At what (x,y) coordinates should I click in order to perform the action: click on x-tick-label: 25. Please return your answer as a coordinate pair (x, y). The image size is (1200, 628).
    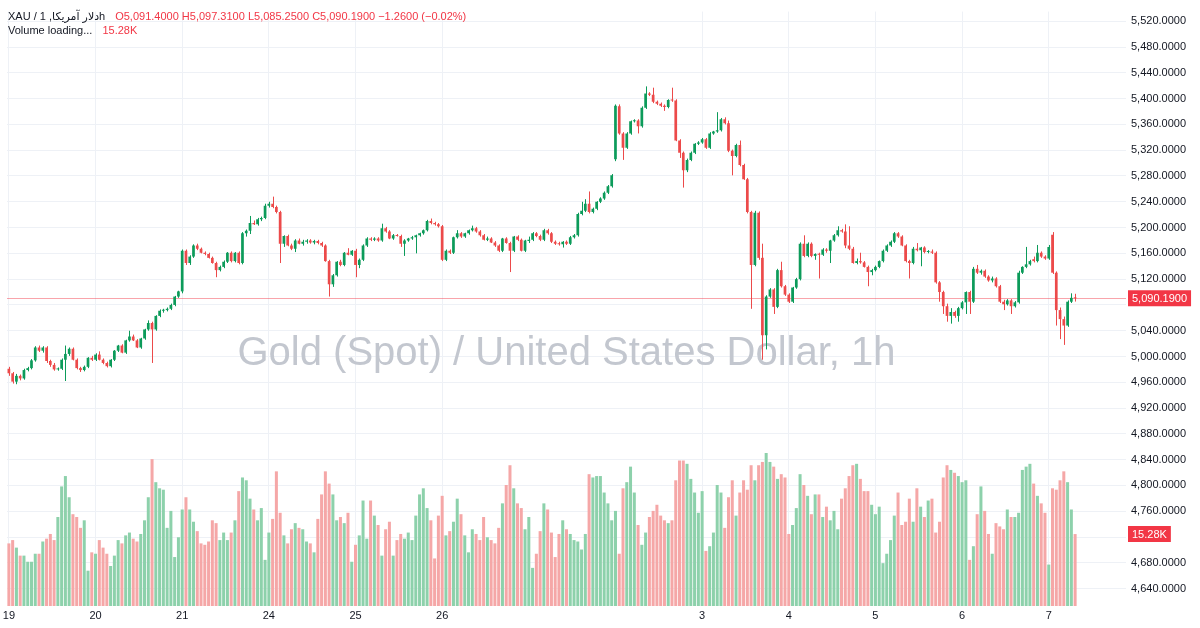
    Looking at the image, I should click on (355, 614).